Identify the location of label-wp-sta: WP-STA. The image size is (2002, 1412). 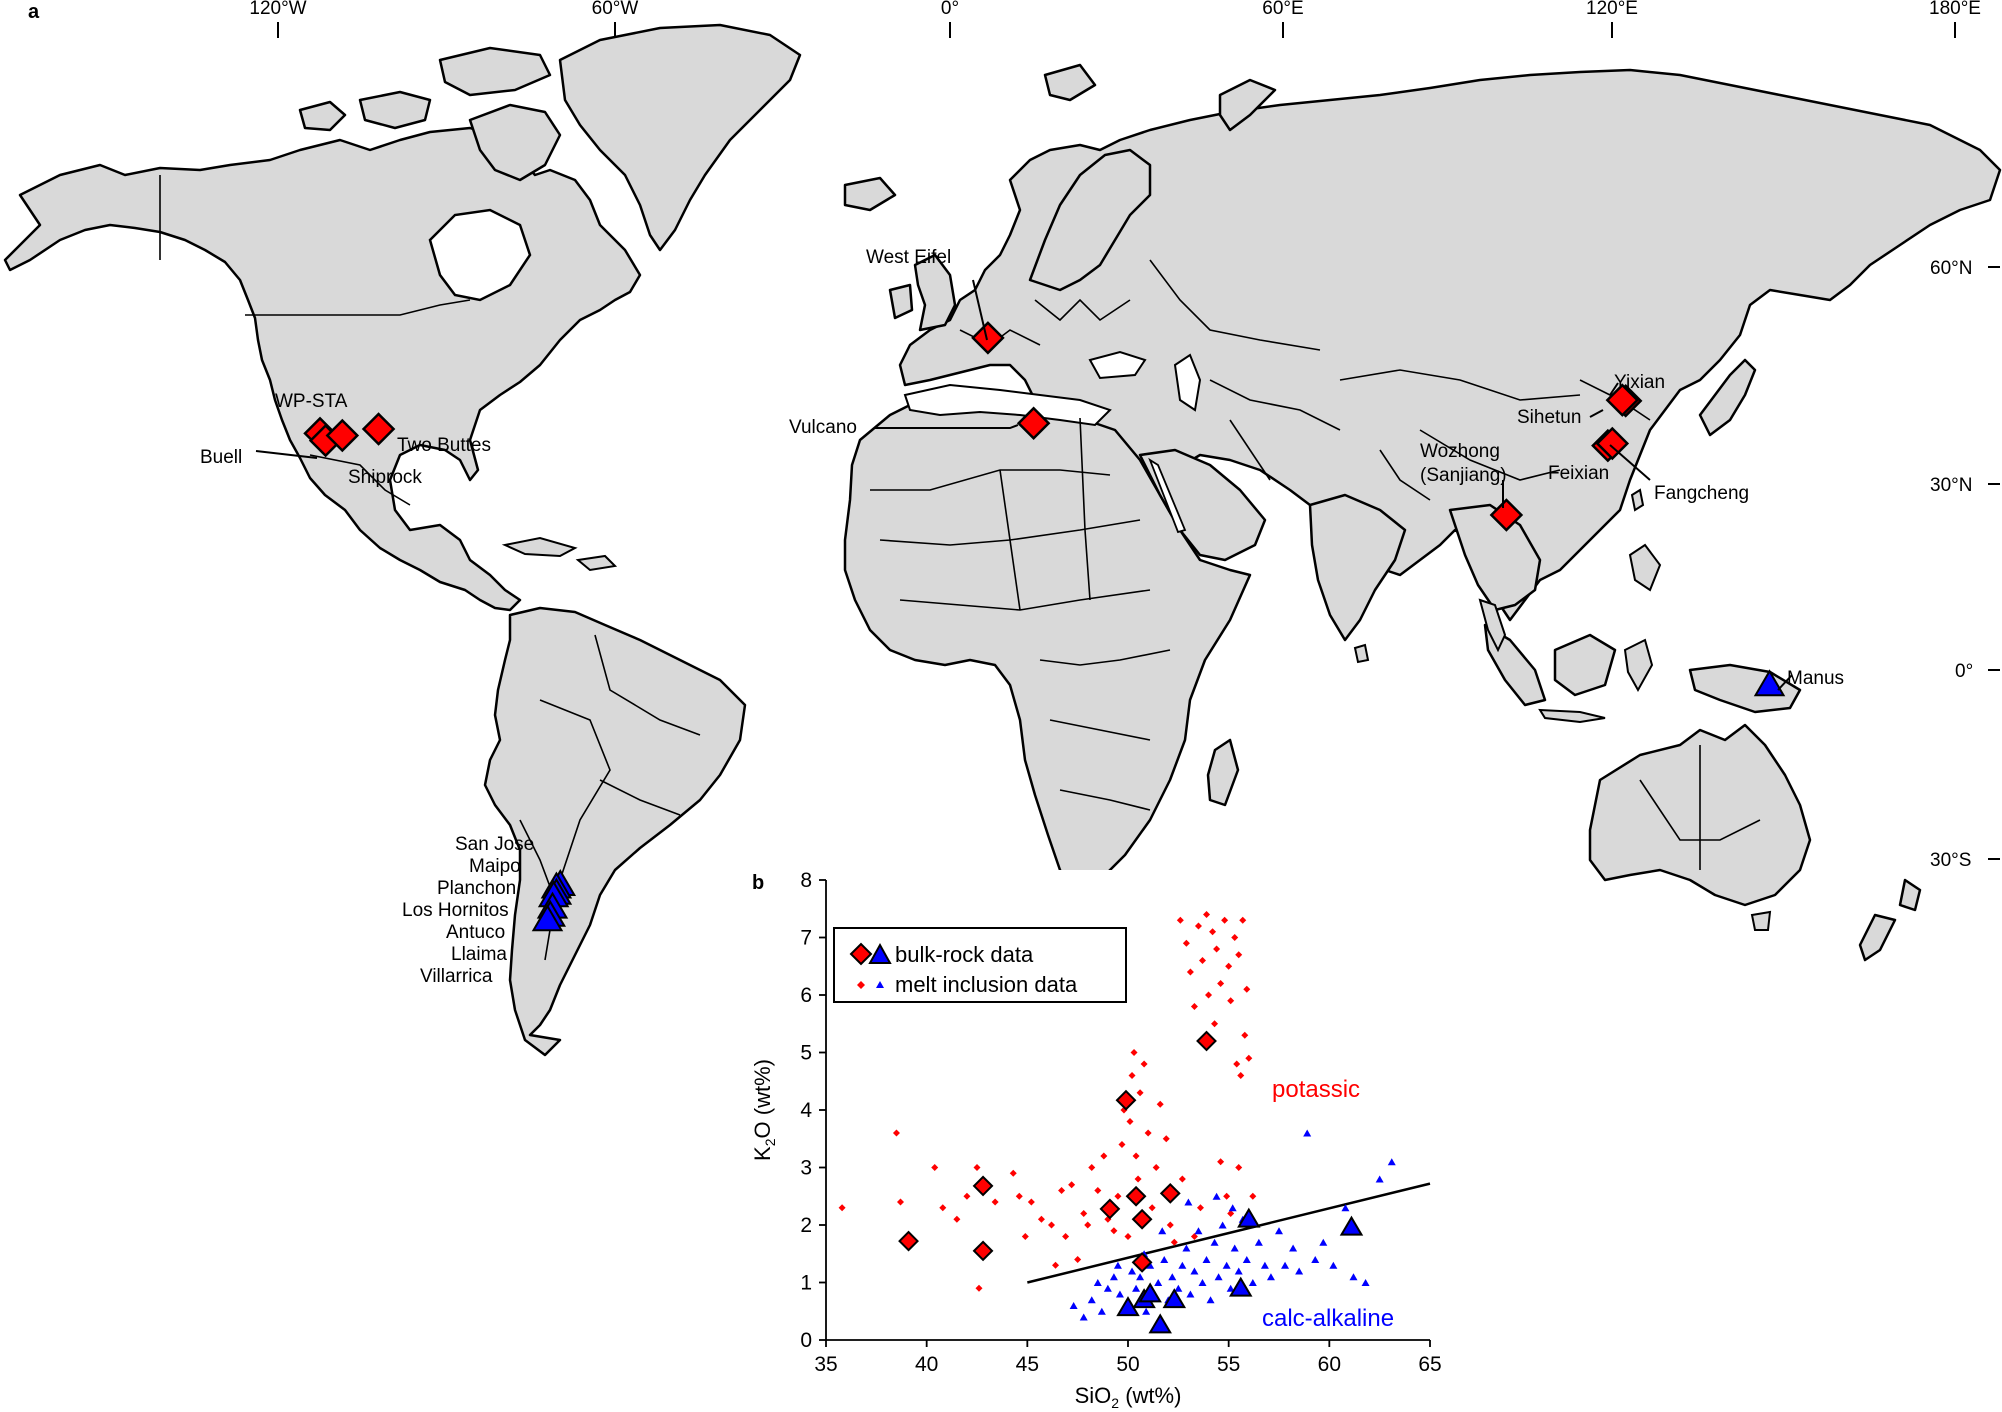
(311, 401).